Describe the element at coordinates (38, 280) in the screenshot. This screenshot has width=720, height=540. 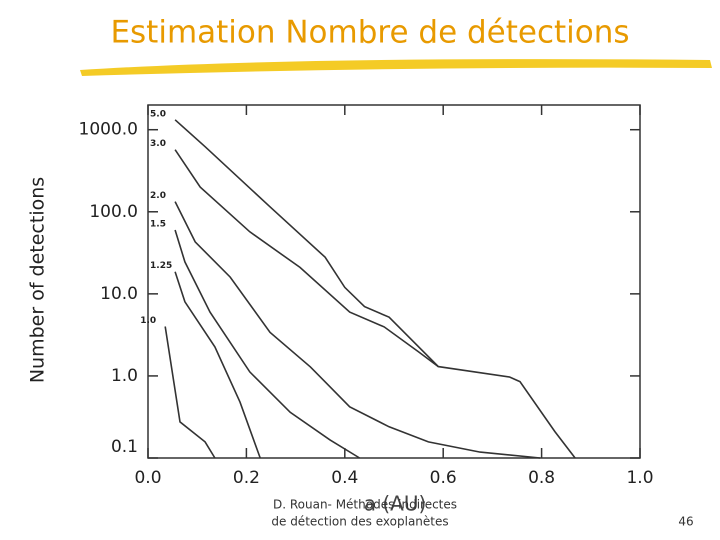
I see `y-axis-label: Number of detections` at that location.